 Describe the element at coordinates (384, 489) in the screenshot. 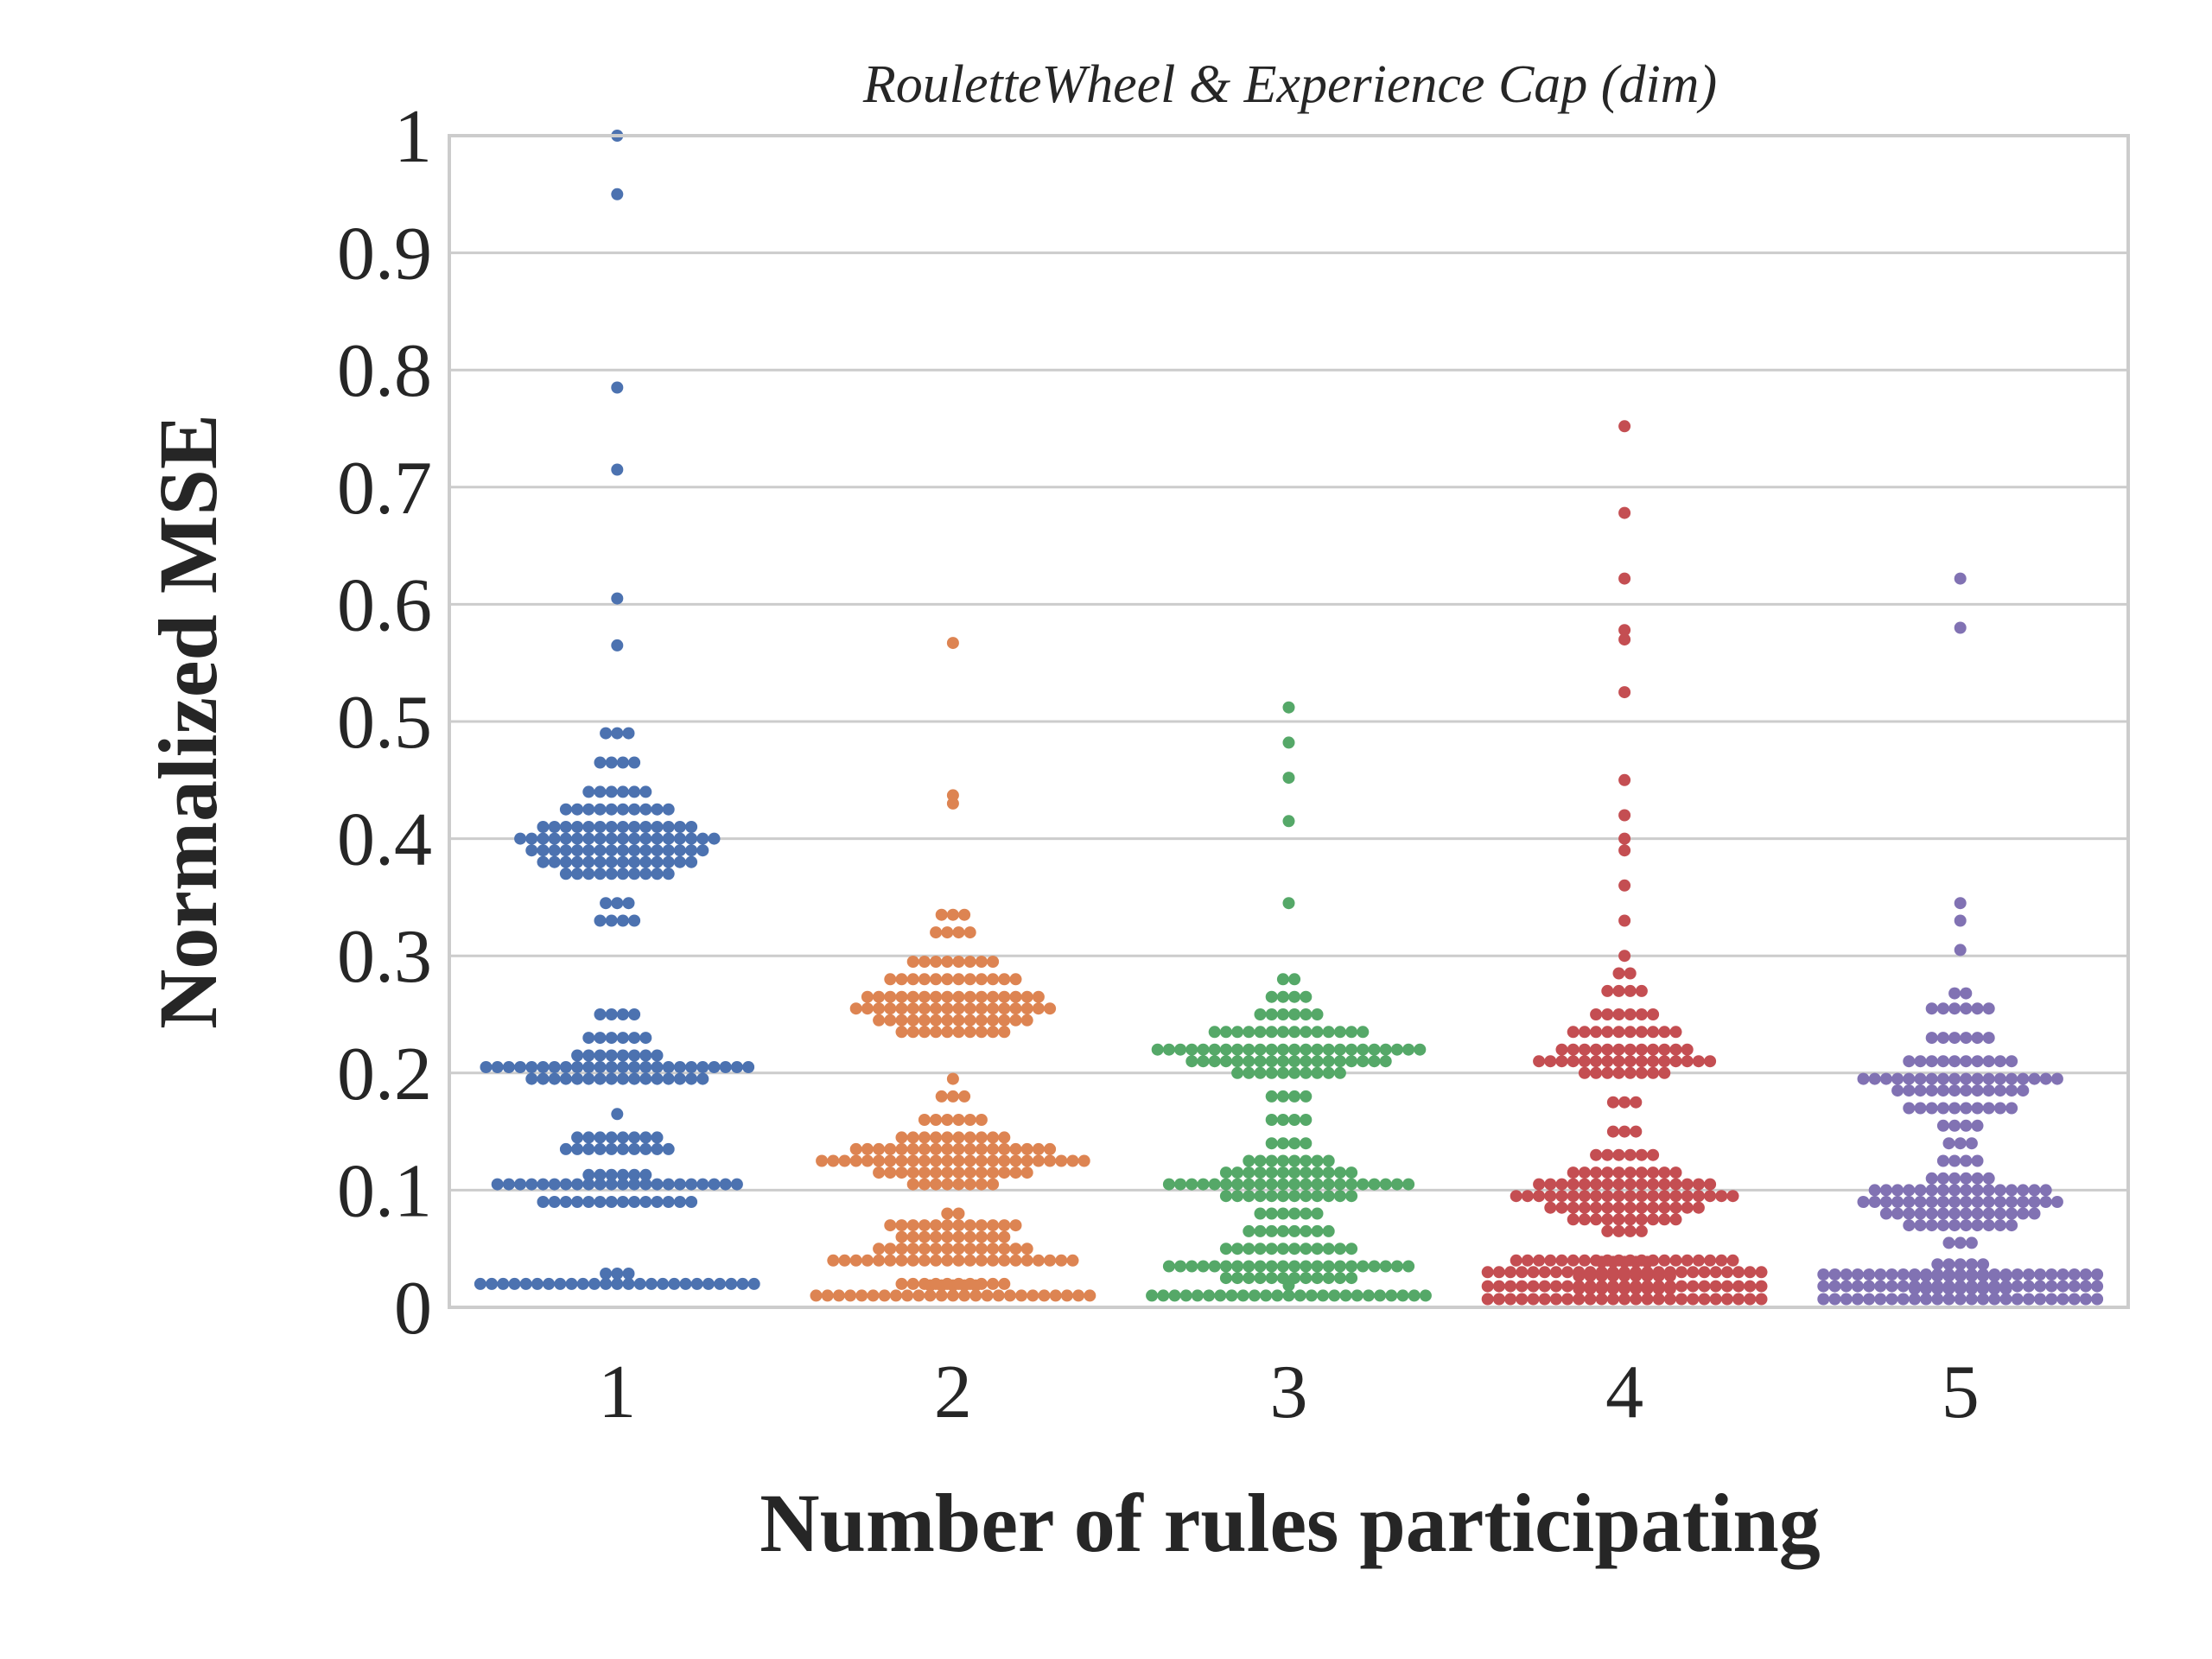

I see `y-tick-label: 0.7` at that location.